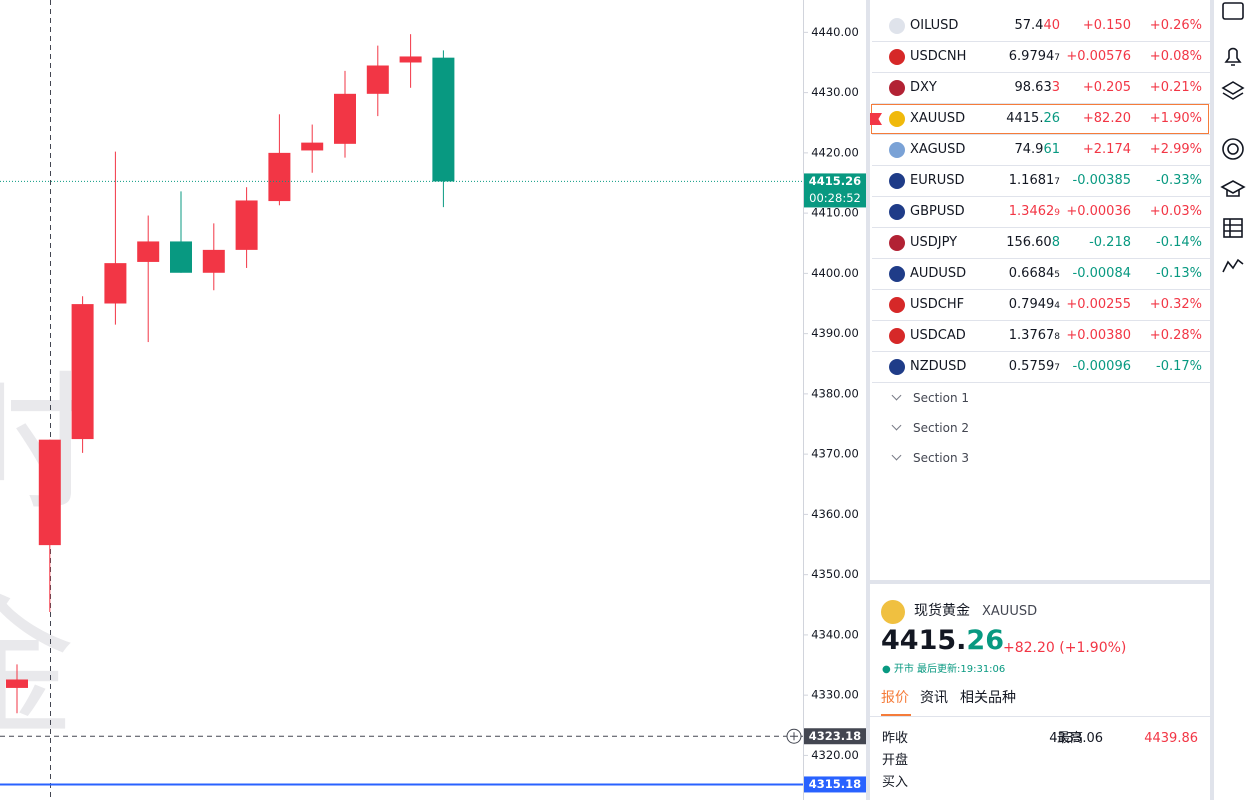  Describe the element at coordinates (938, 56) in the screenshot. I see `symbol: USDCNH` at that location.